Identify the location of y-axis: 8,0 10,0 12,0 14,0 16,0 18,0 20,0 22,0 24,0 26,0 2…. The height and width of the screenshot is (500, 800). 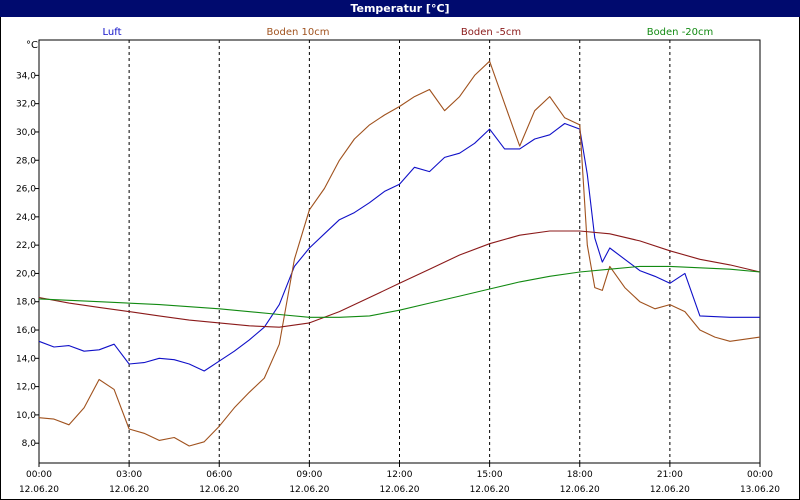
(27, 260).